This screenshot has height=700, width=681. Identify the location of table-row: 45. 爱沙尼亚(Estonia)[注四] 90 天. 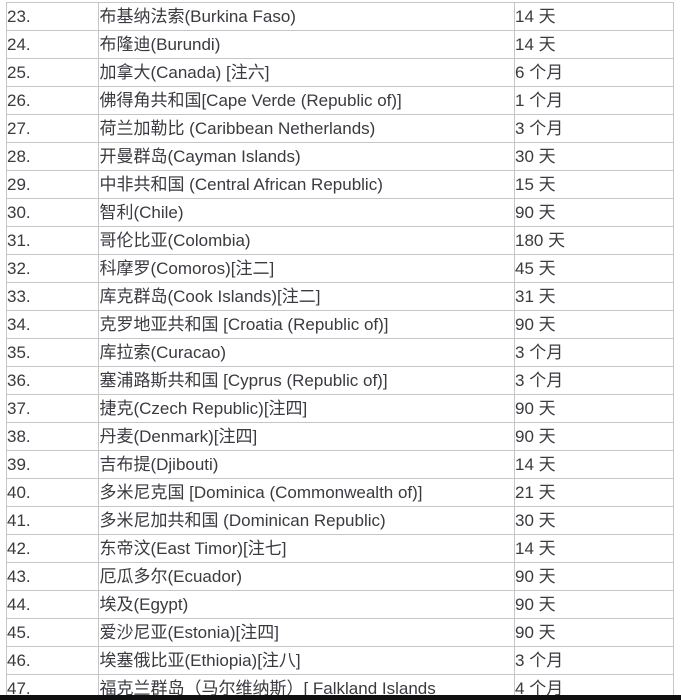
(339, 632).